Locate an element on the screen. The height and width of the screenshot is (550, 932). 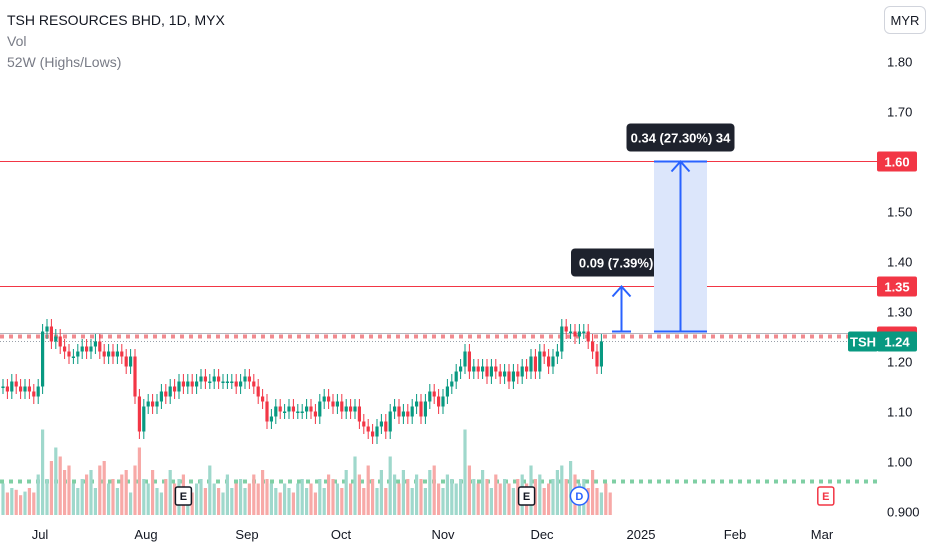
x-tick-label: Feb is located at coordinates (735, 534).